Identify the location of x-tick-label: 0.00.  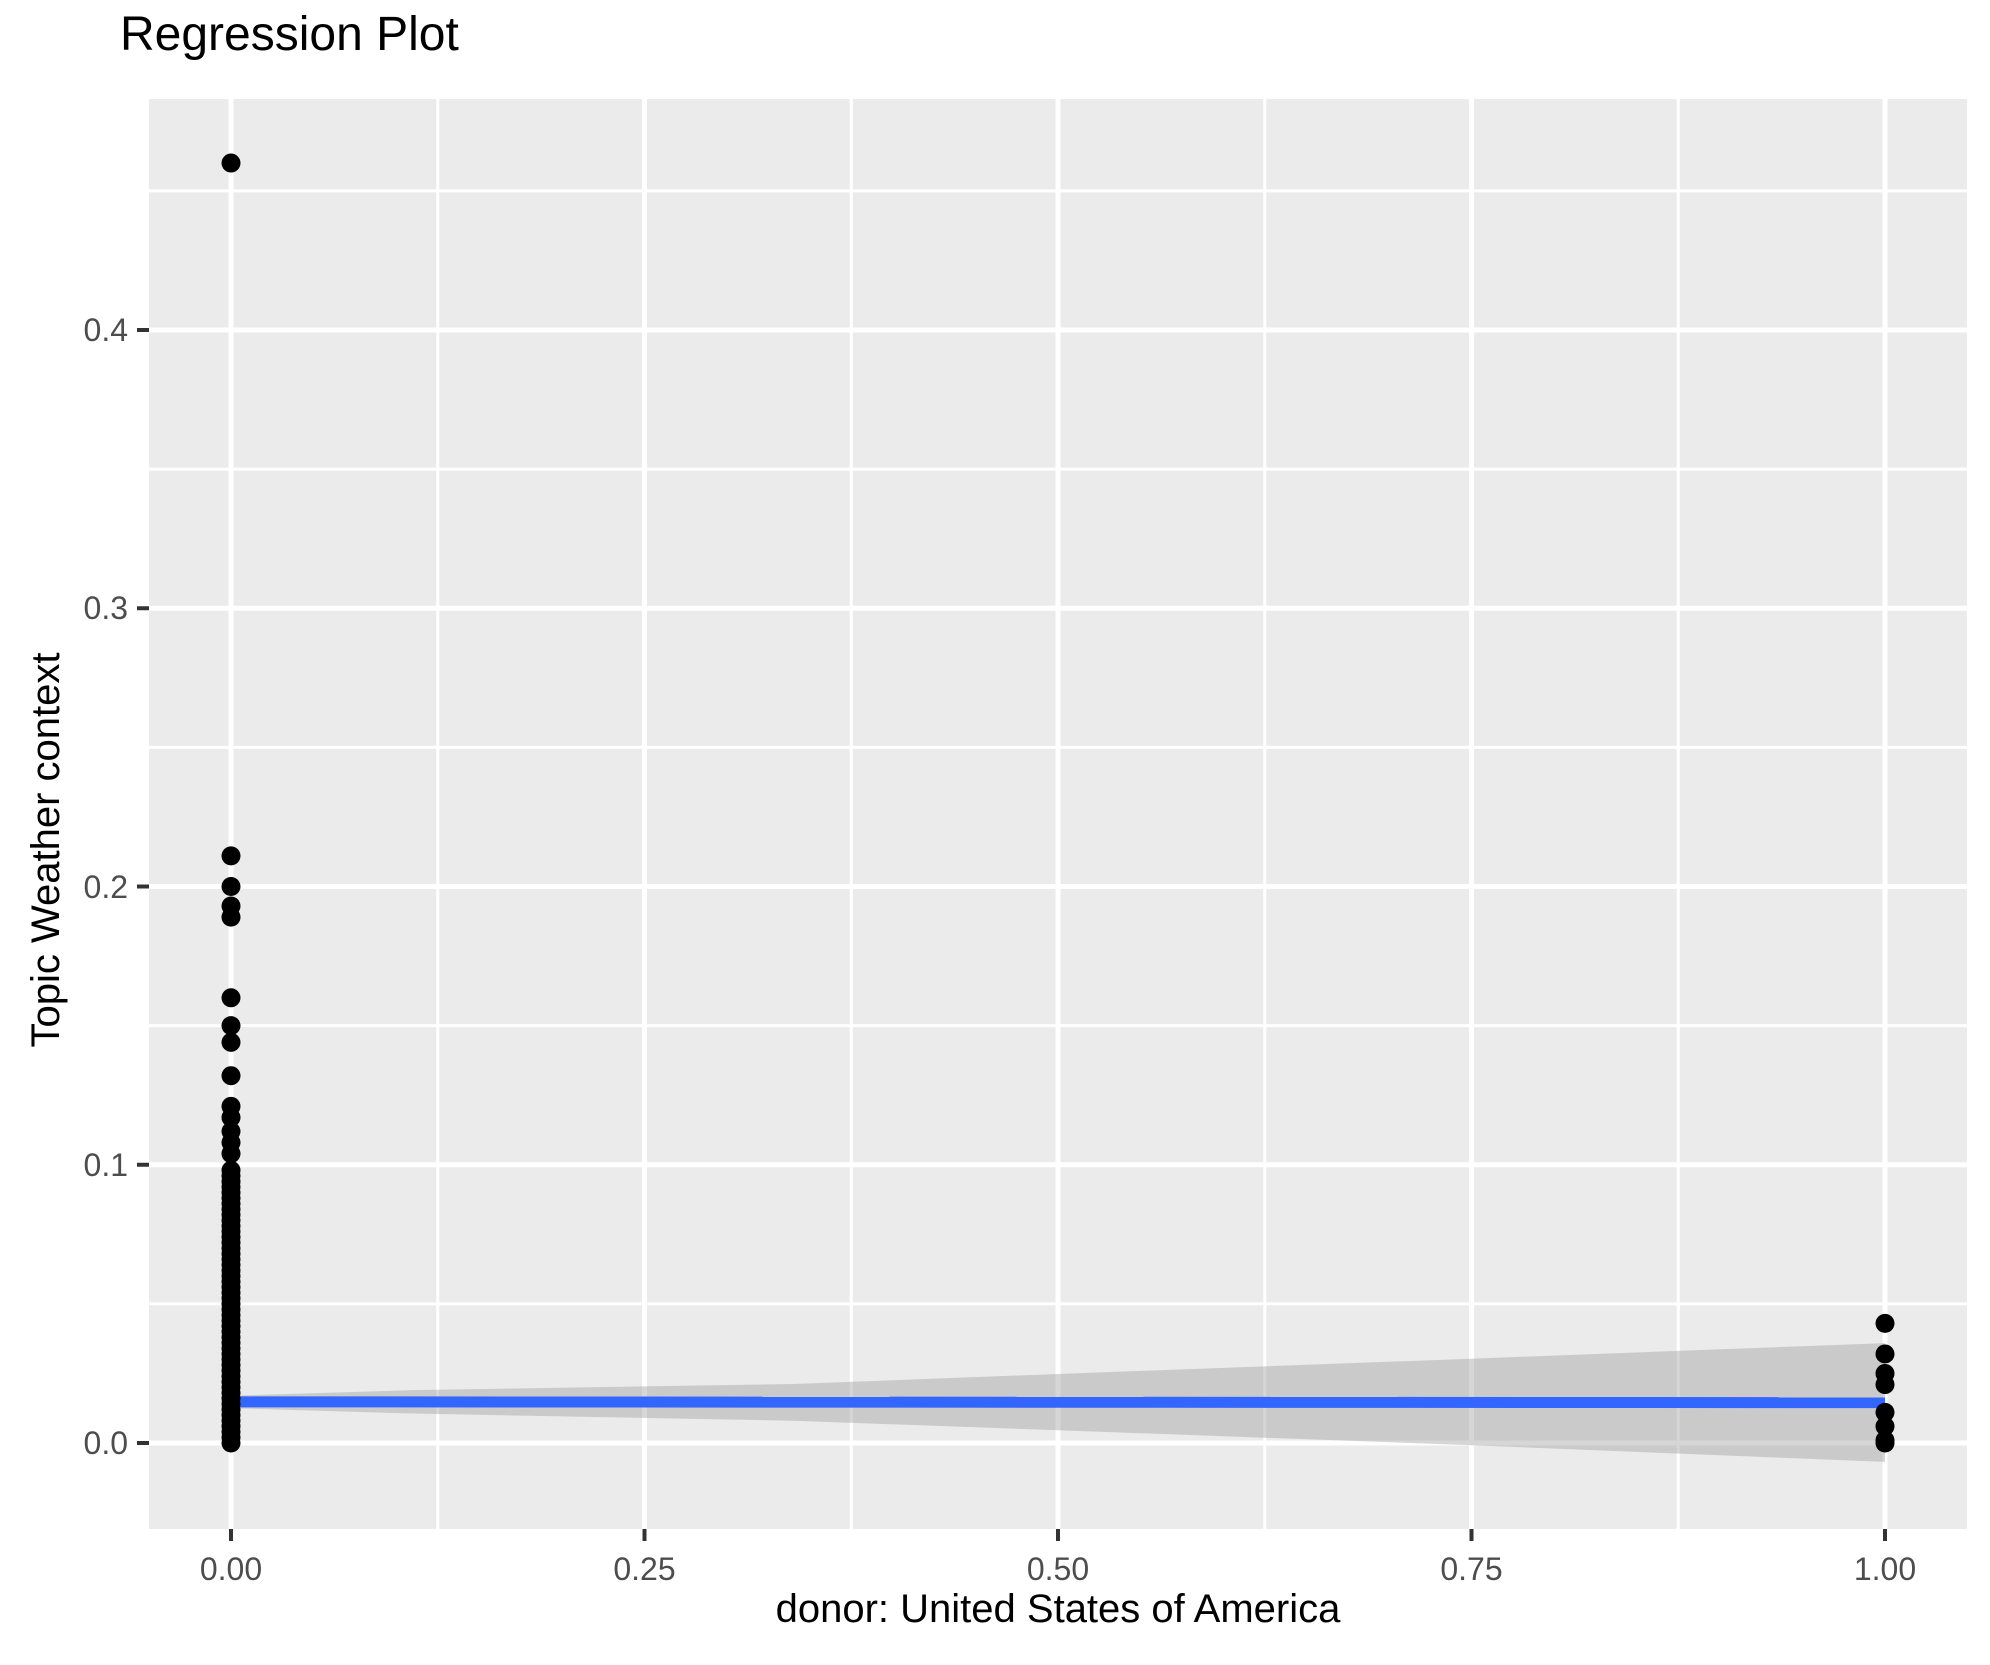
(231, 1569).